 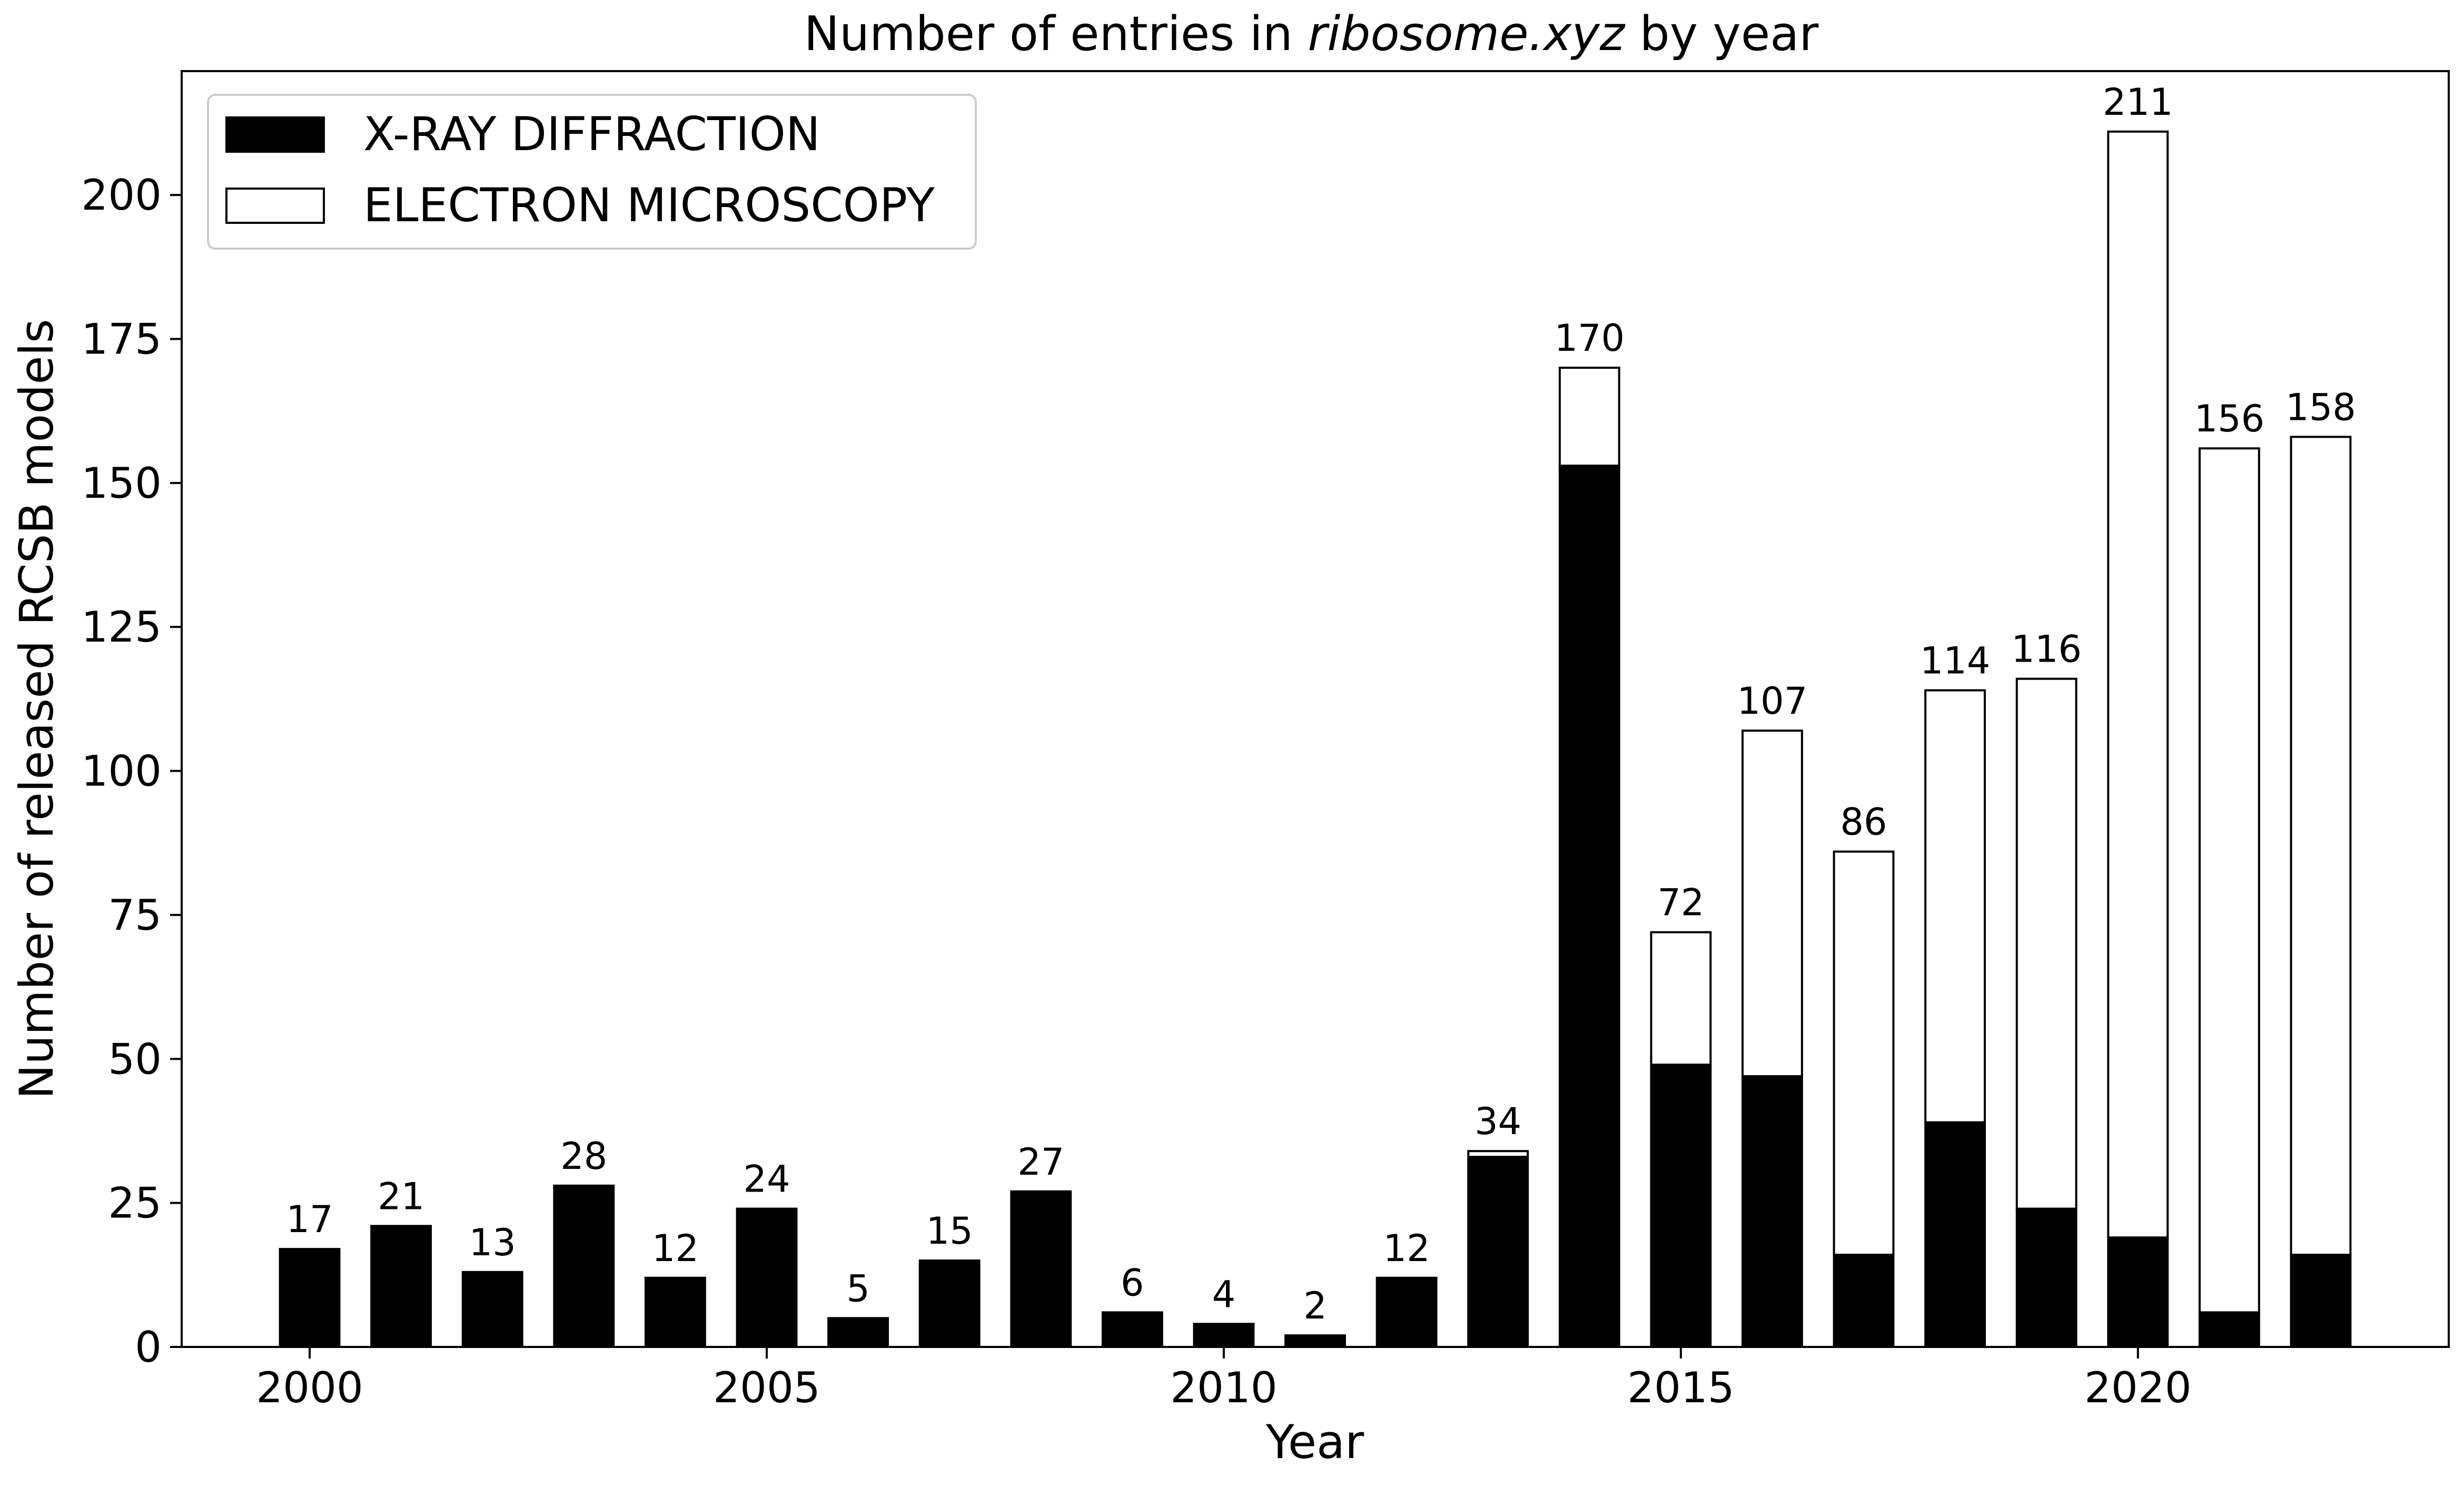 What do you see at coordinates (2047, 649) in the screenshot?
I see `data-label-2019: 116` at bounding box center [2047, 649].